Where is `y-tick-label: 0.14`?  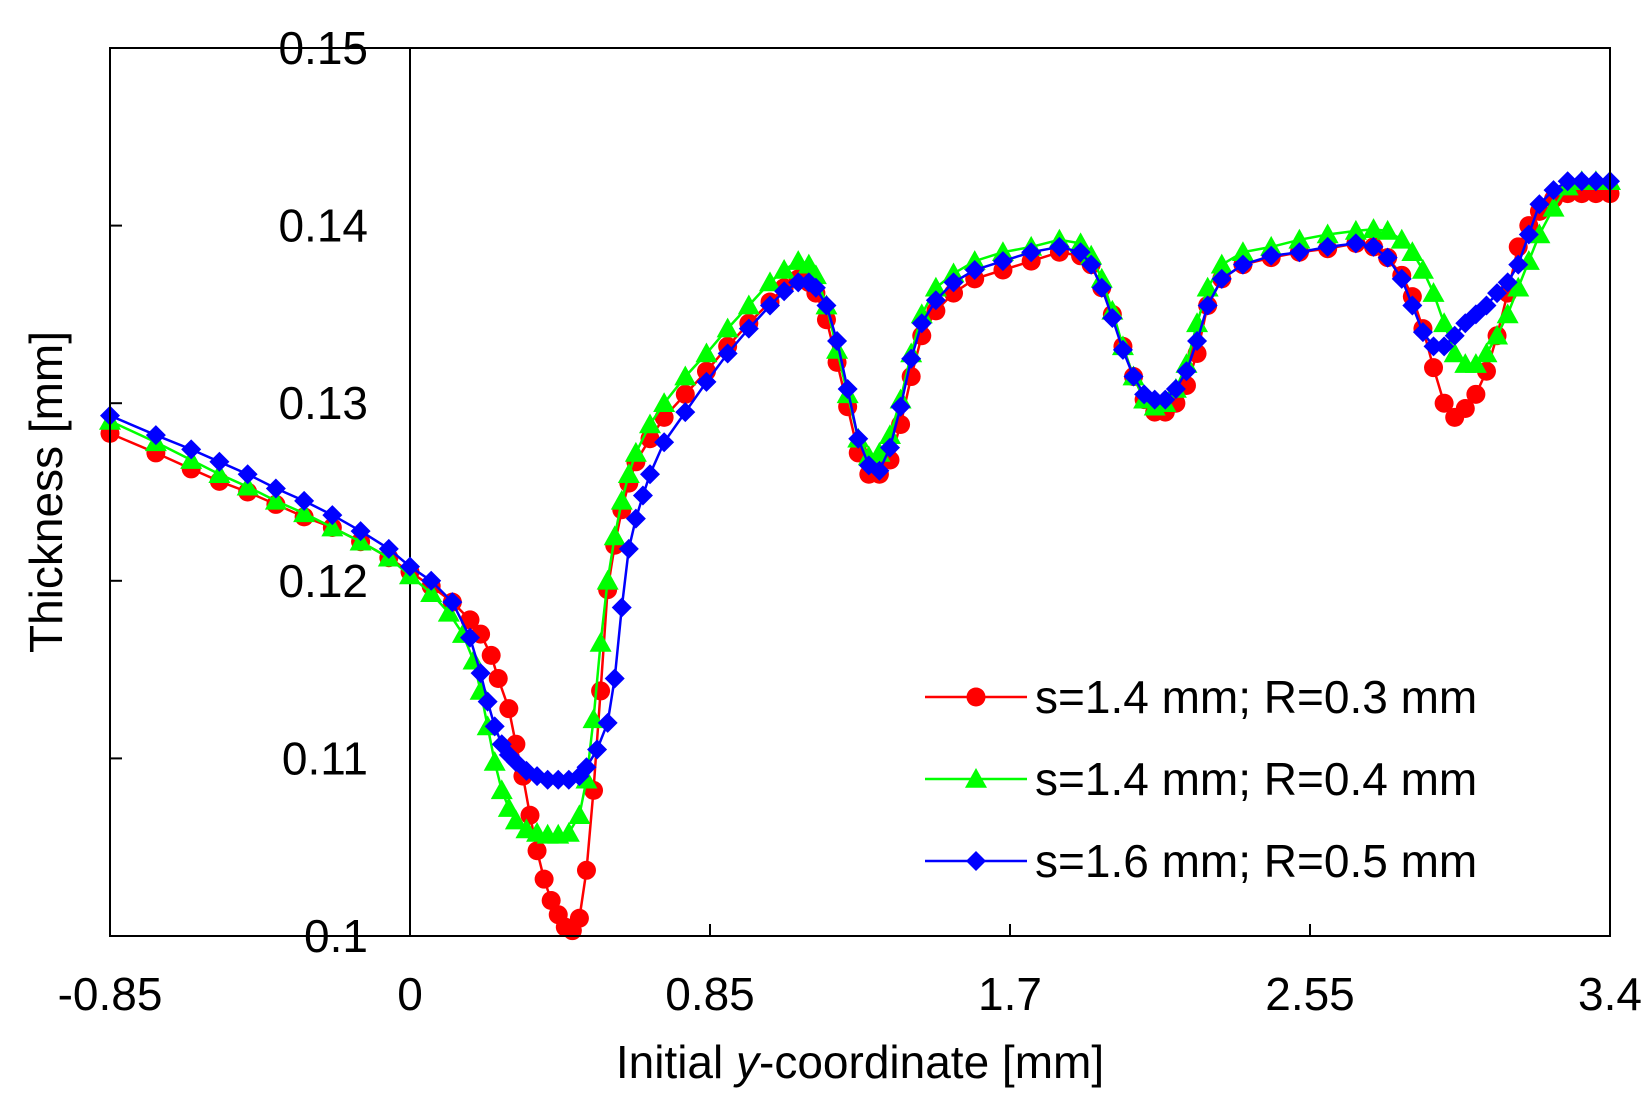 y-tick-label: 0.14 is located at coordinates (323, 226).